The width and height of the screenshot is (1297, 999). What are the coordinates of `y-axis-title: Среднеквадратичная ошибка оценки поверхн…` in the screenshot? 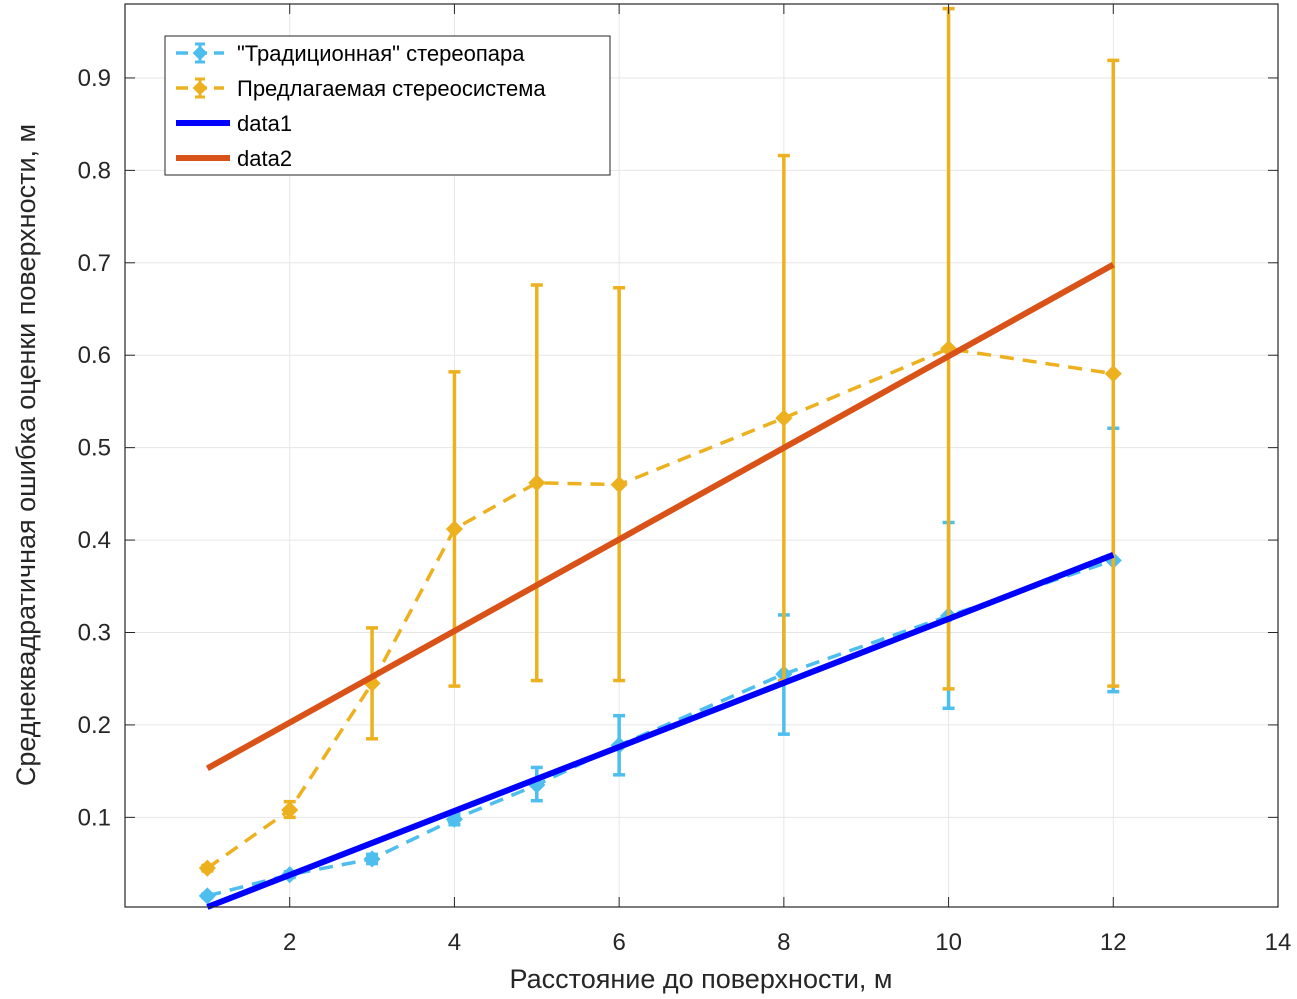 It's located at (26, 455).